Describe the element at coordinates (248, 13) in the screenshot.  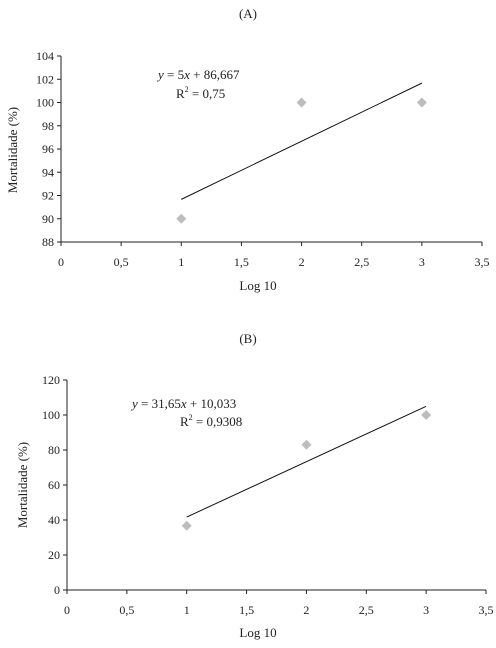
I see `panel-a-label: (A)` at that location.